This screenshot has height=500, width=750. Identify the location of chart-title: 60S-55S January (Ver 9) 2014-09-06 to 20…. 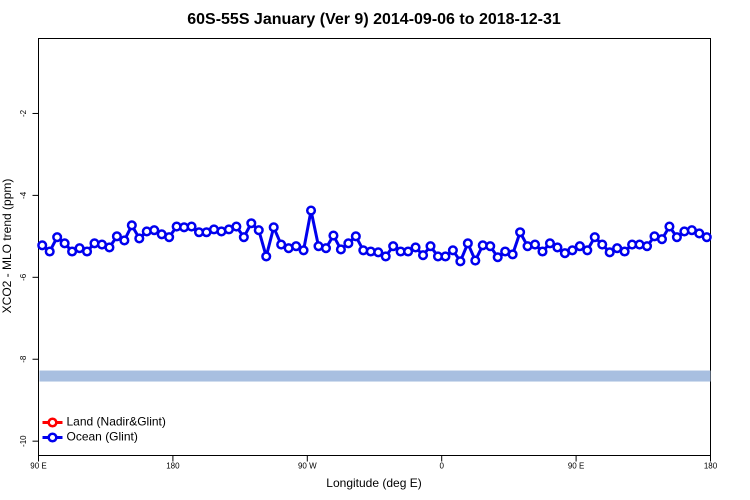
(374, 19).